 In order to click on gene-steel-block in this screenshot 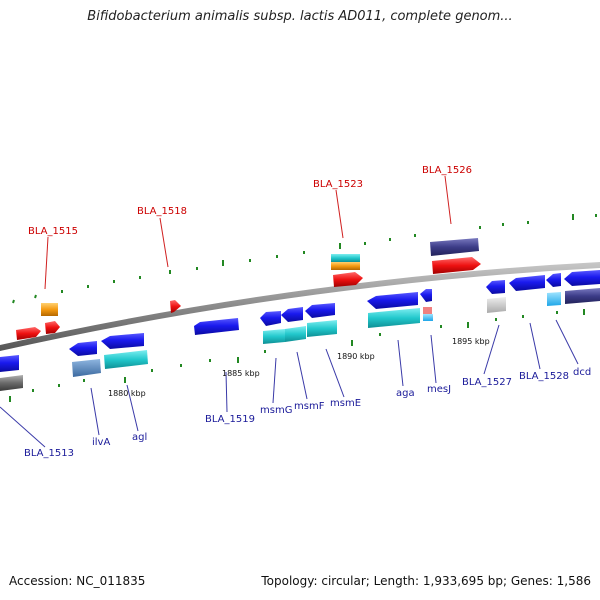, I will do `click(86, 368)`.